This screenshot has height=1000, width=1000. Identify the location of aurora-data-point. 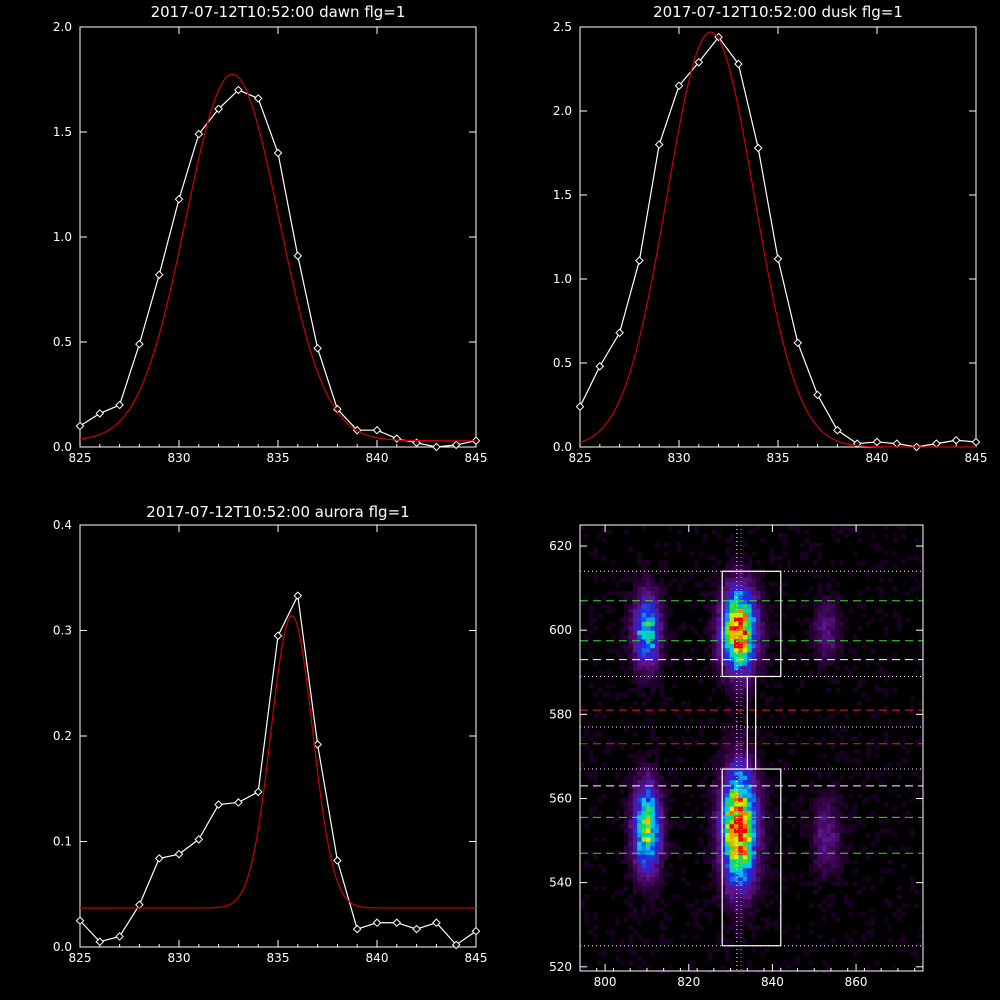
(100, 942).